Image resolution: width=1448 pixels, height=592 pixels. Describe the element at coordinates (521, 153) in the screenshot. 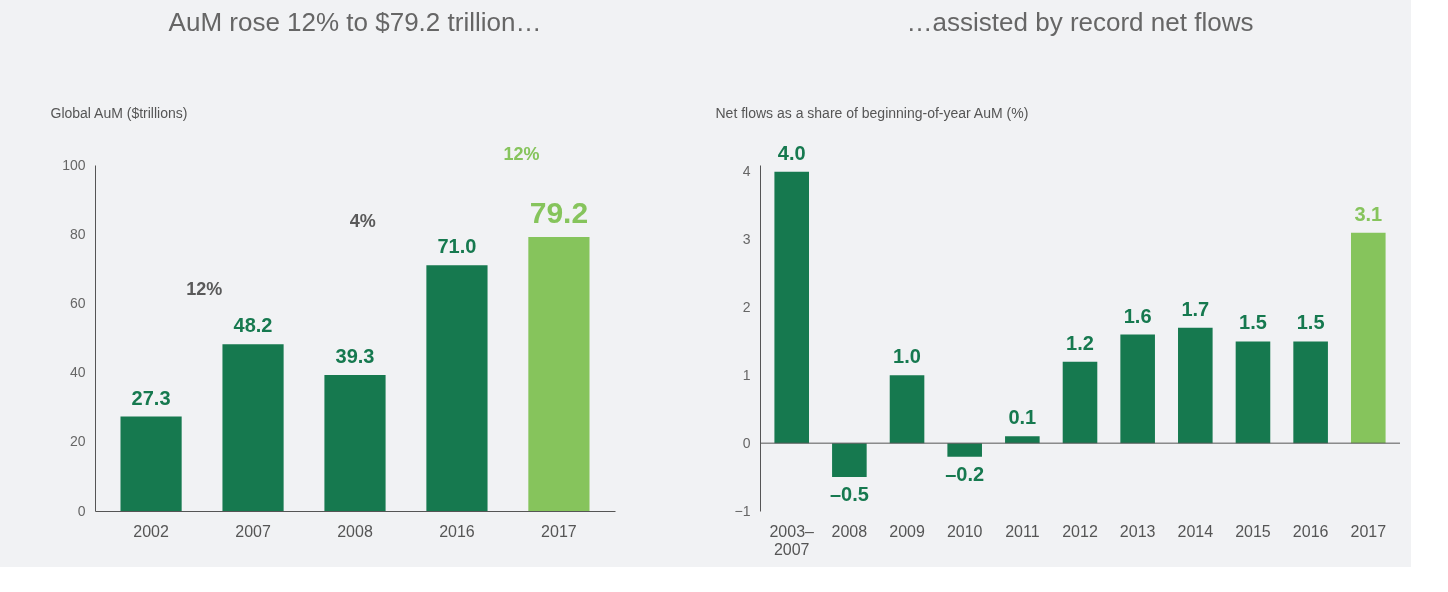

I see `text: 12%` at that location.